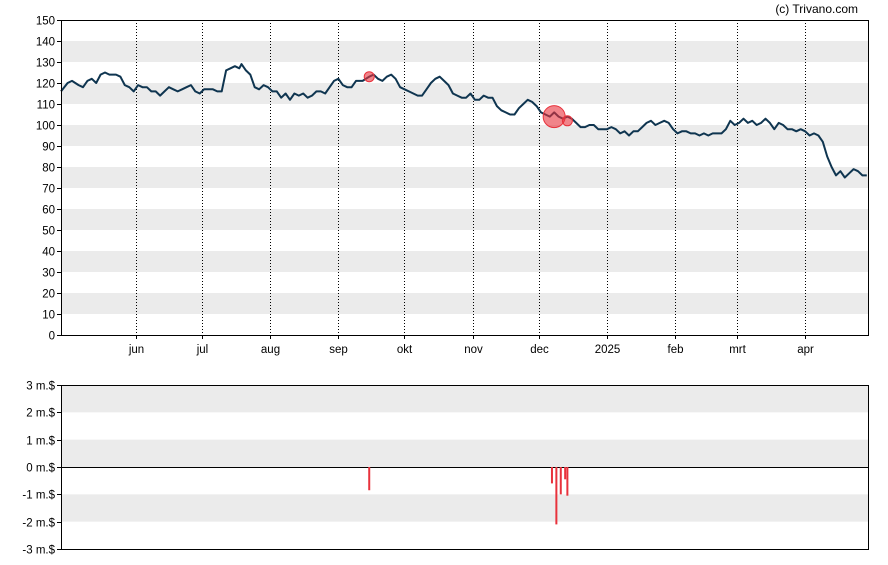 This screenshot has height=565, width=888. What do you see at coordinates (45, 127) in the screenshot?
I see `y-tick-label: 100` at bounding box center [45, 127].